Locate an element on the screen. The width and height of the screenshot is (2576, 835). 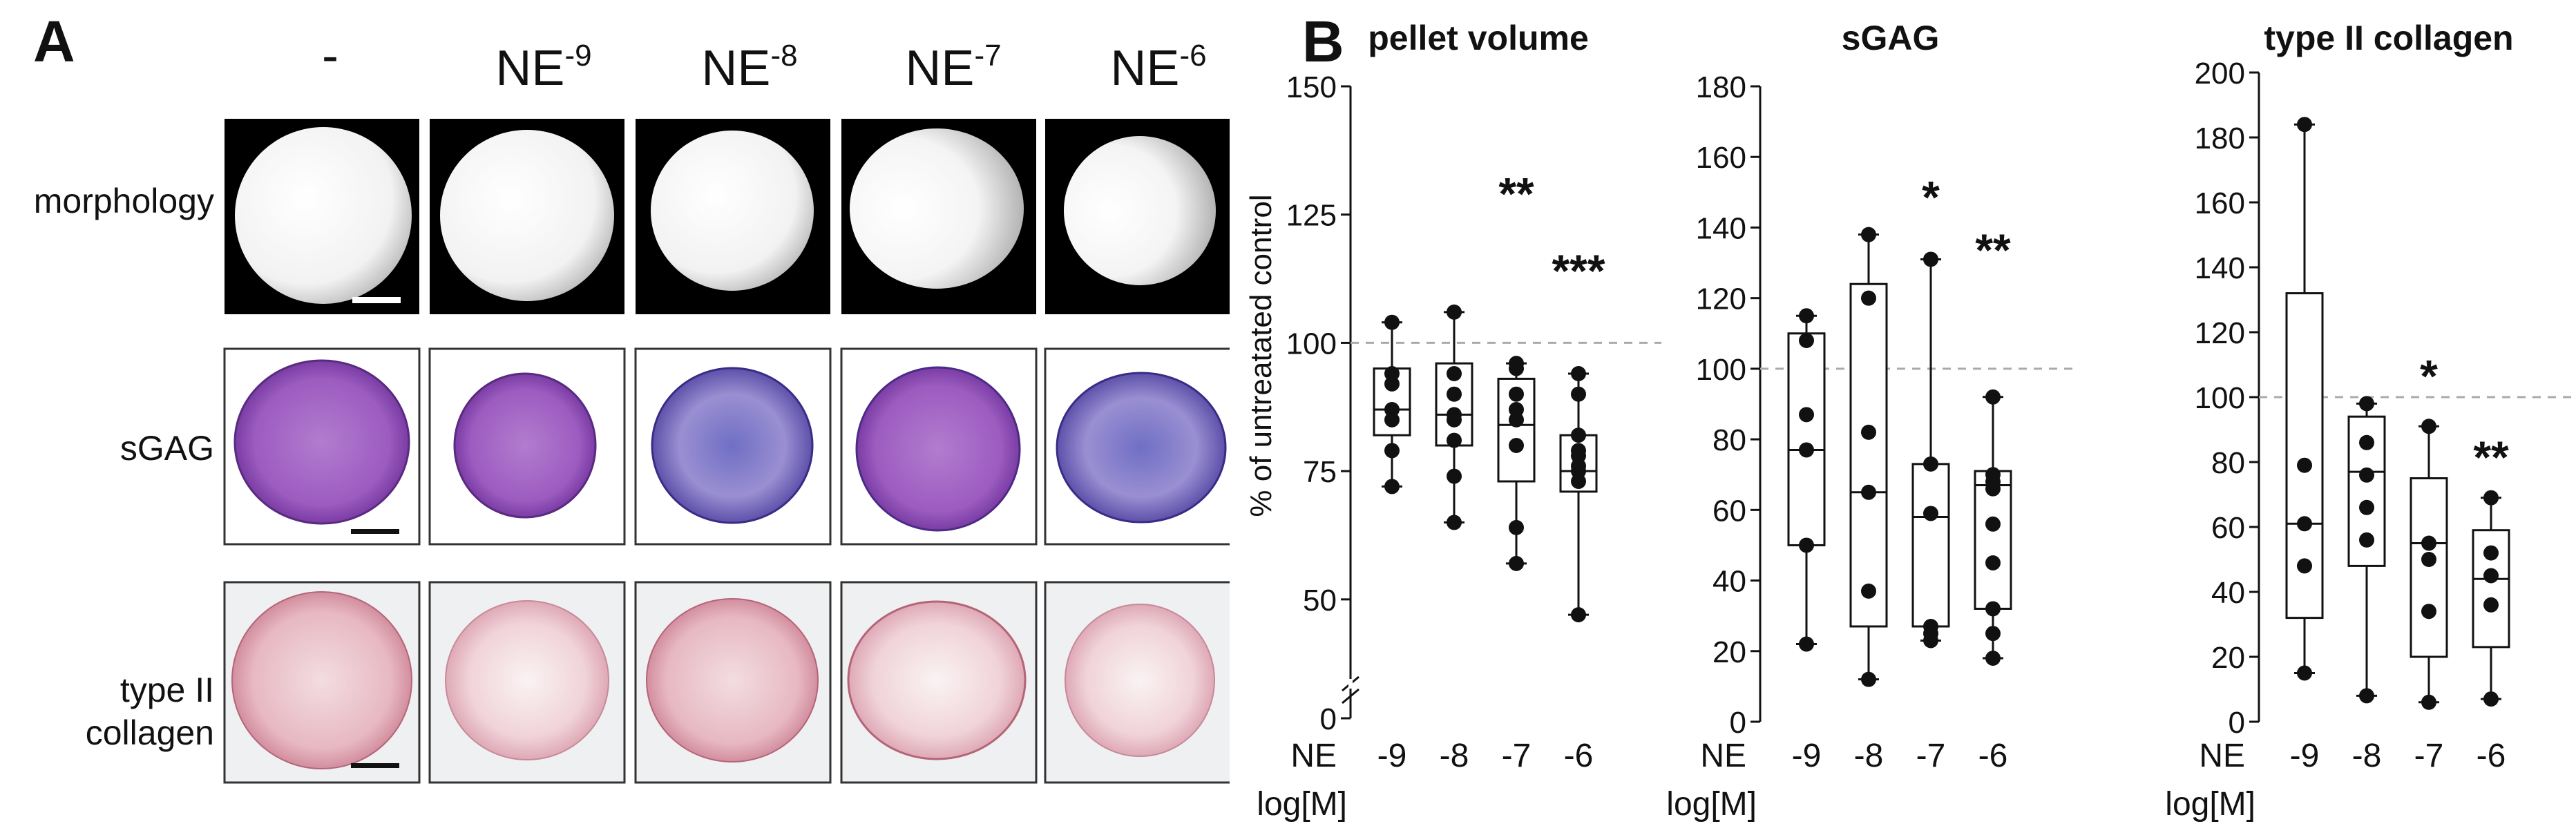
scale-bar is located at coordinates (375, 531).